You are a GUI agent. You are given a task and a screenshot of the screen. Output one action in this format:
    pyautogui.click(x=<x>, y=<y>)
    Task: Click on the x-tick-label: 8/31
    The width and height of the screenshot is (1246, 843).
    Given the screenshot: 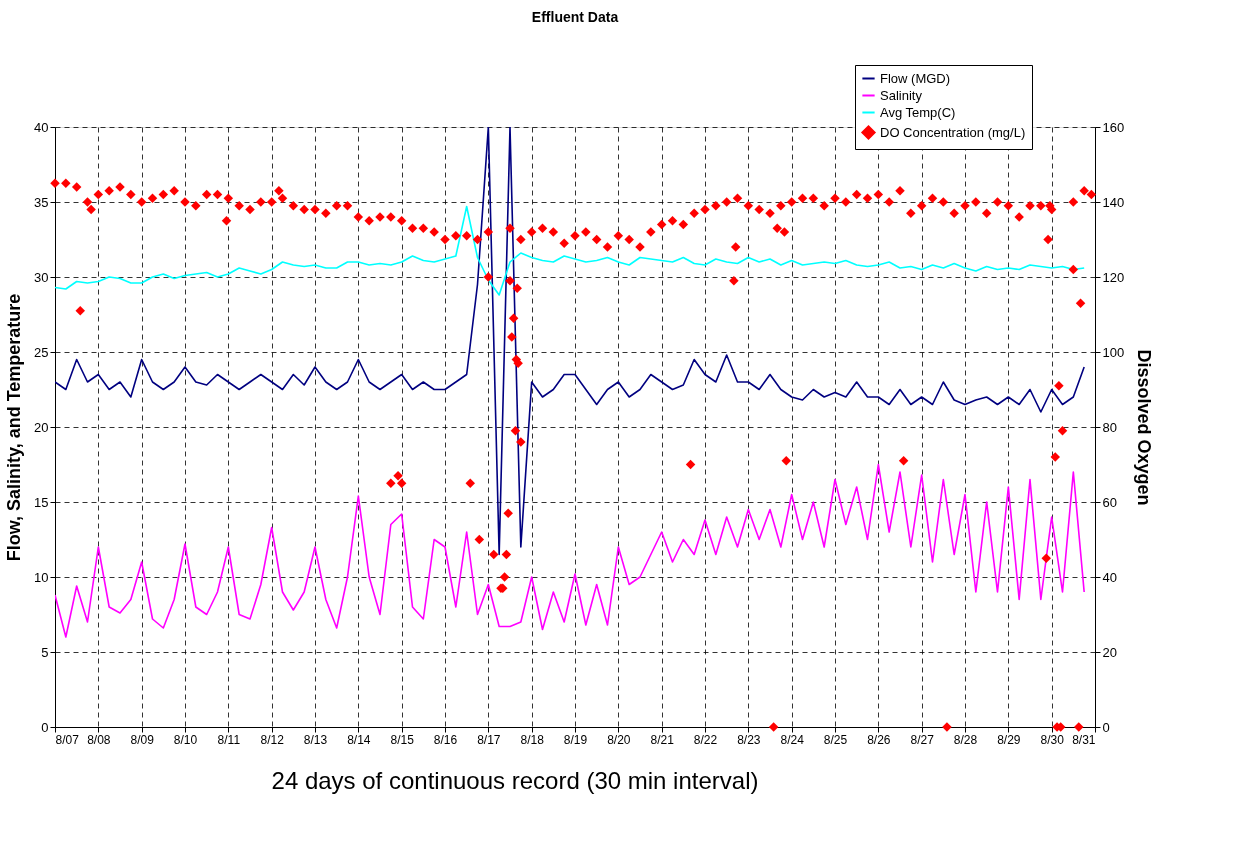 What is the action you would take?
    pyautogui.click(x=1084, y=739)
    